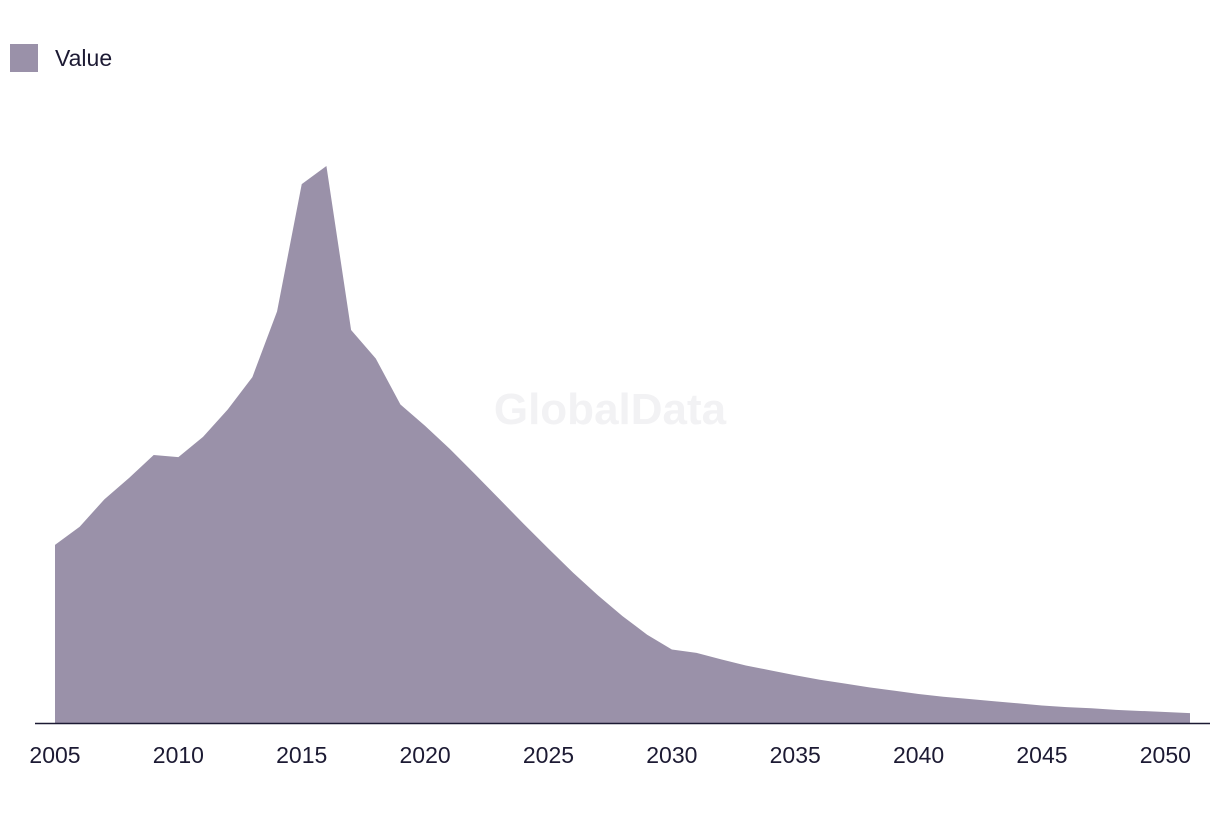 This screenshot has width=1220, height=816. Describe the element at coordinates (54, 755) in the screenshot. I see `x-tick-label: 2005` at that location.